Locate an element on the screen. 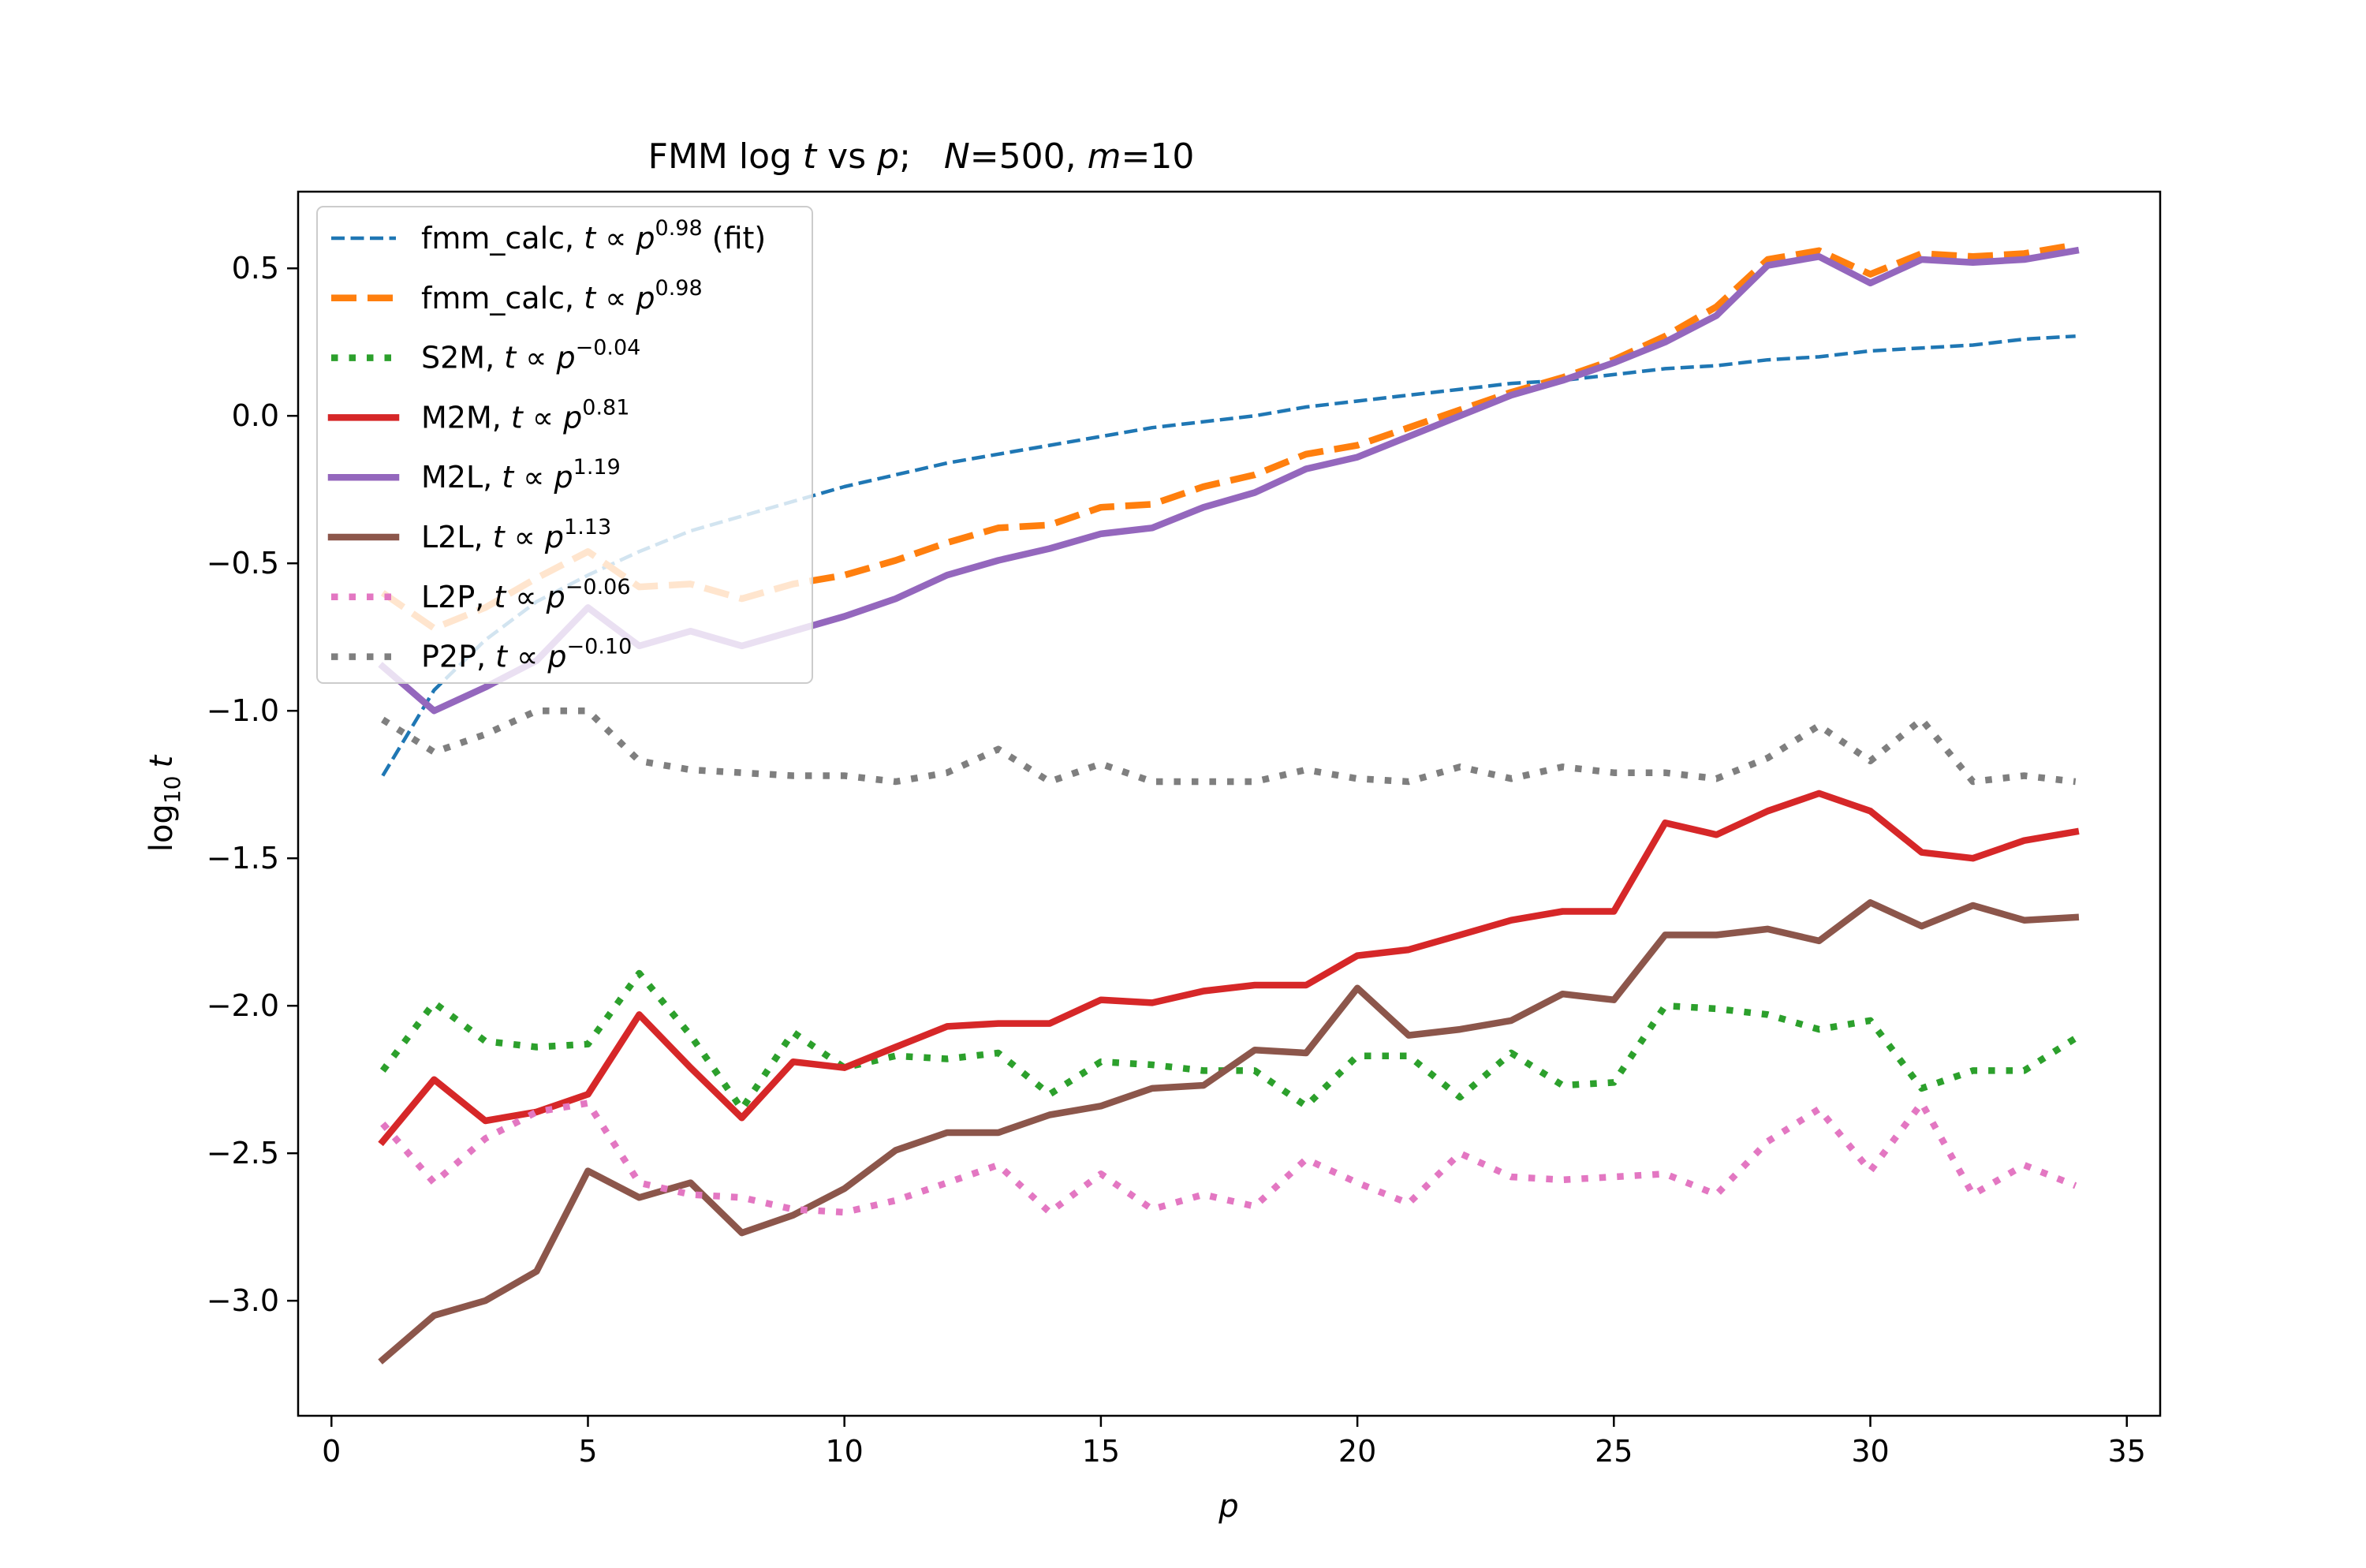  y-tick-label: −3.0 is located at coordinates (243, 1300).